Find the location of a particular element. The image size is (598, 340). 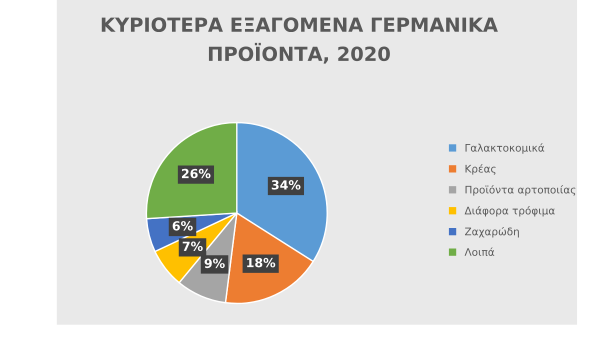

legend-label: Διάφορα τρόφιμα is located at coordinates (509, 211).